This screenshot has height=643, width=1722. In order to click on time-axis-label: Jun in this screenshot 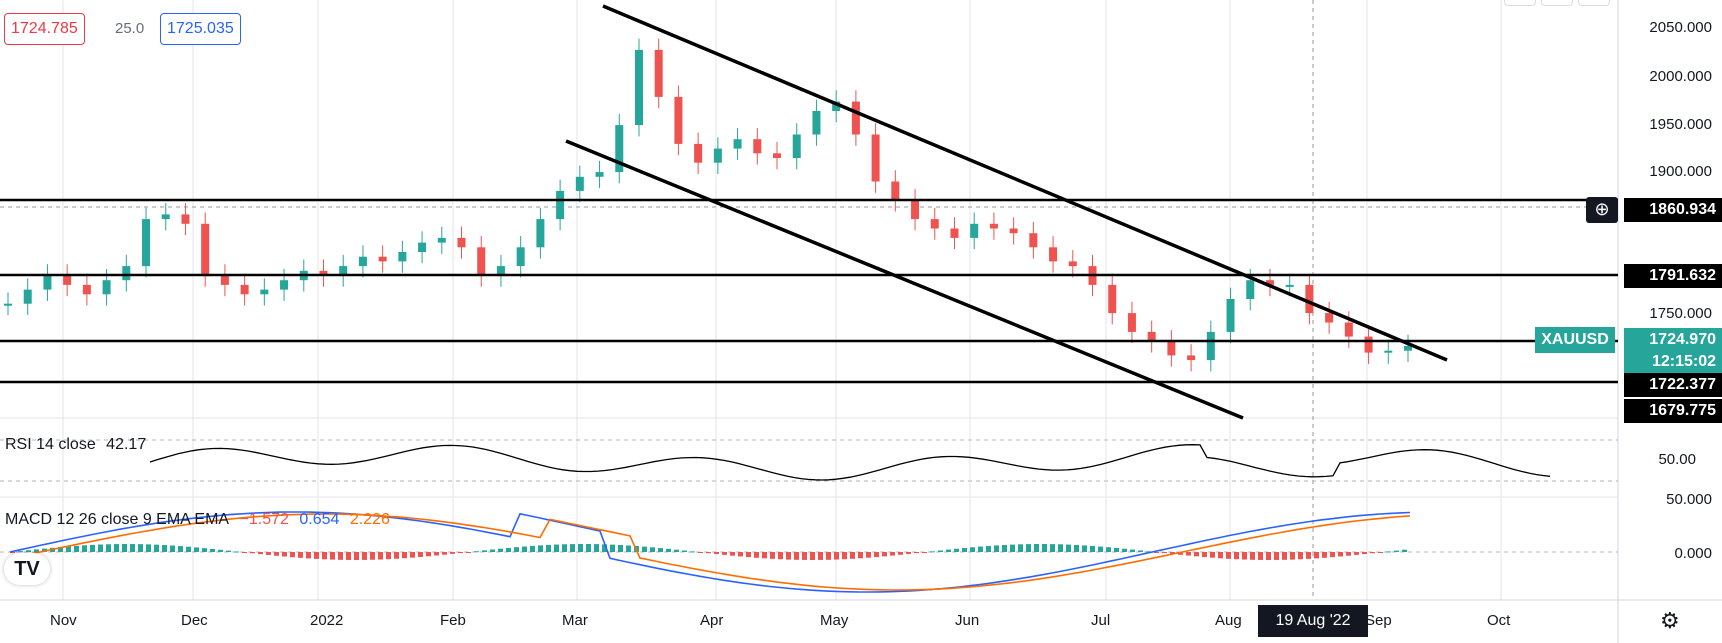, I will do `click(967, 620)`.